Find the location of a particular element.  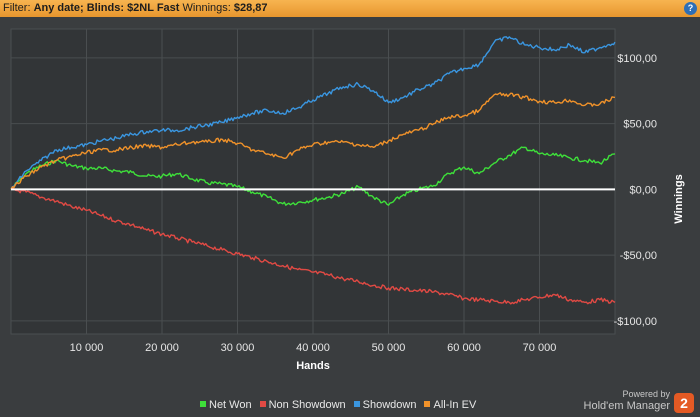

legend-item-showdown: Showdown is located at coordinates (385, 405).